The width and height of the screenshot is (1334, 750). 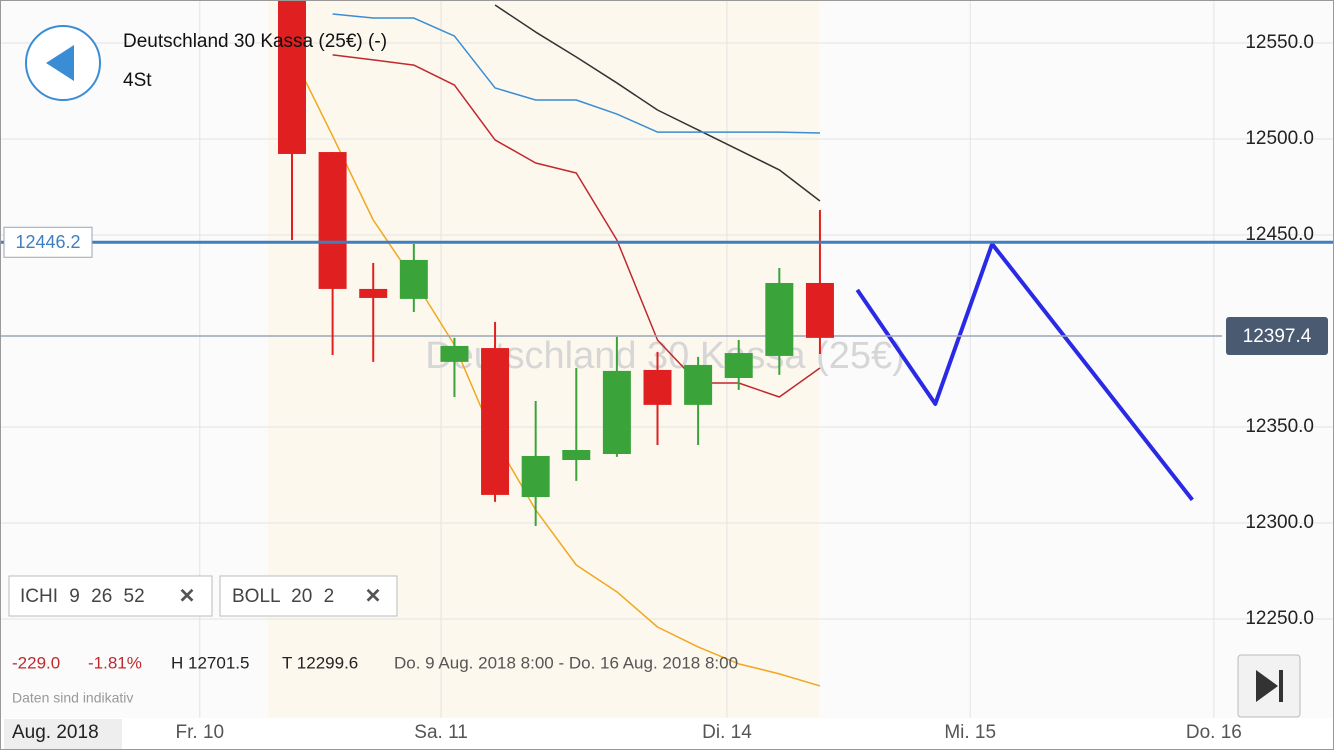 What do you see at coordinates (1279, 138) in the screenshot?
I see `y-tick-label: 12500.0` at bounding box center [1279, 138].